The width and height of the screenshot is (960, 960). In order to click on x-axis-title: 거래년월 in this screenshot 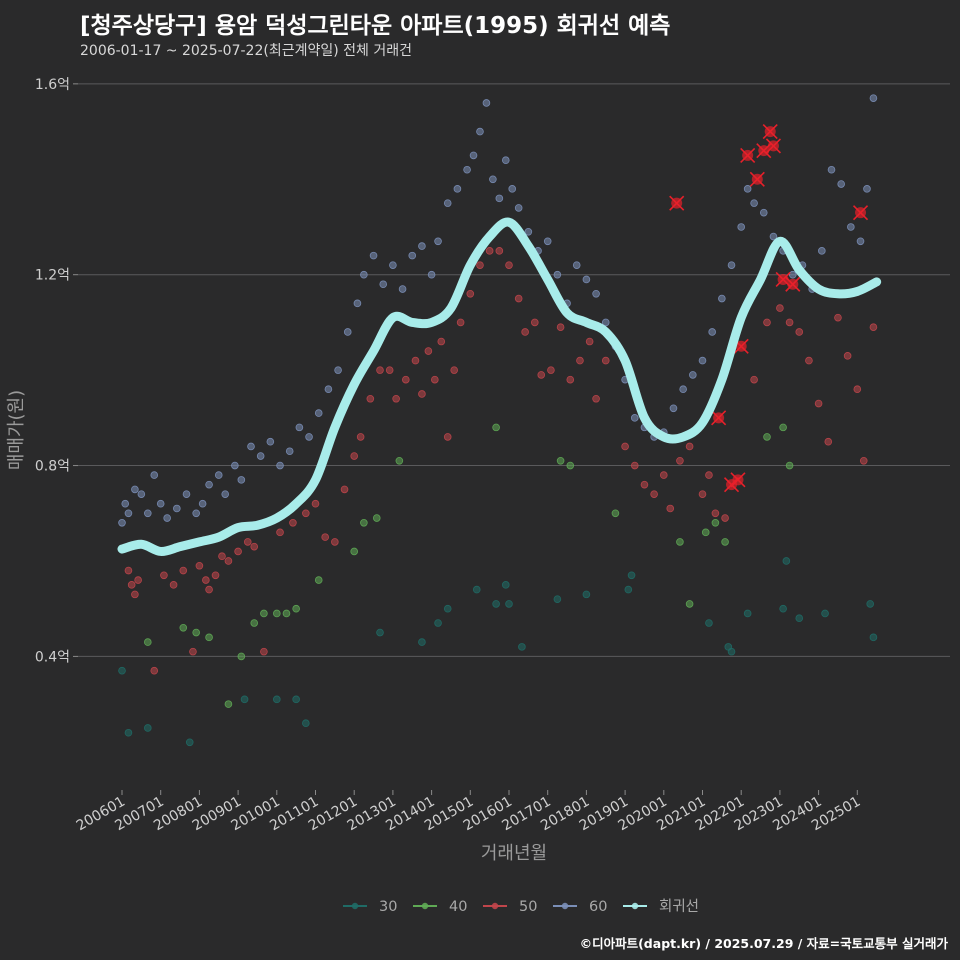, I will do `click(514, 853)`.